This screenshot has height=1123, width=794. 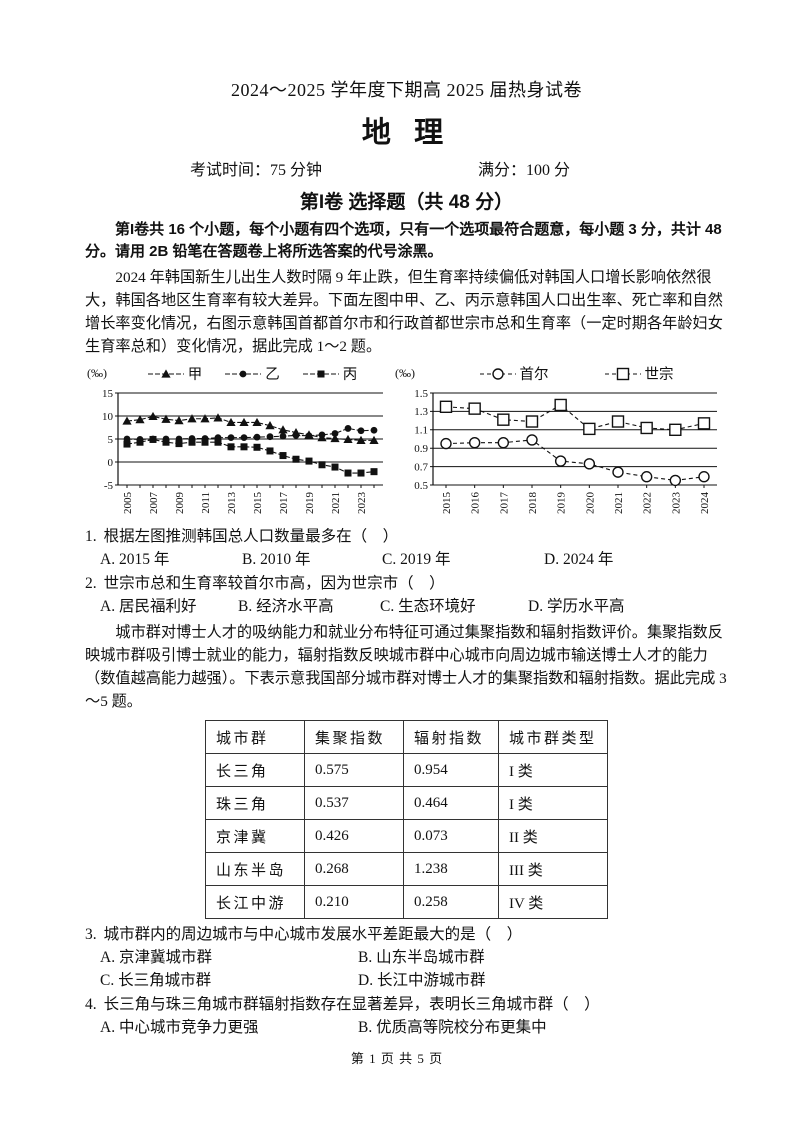 What do you see at coordinates (354, 869) in the screenshot?
I see `table-cell: 0.268` at bounding box center [354, 869].